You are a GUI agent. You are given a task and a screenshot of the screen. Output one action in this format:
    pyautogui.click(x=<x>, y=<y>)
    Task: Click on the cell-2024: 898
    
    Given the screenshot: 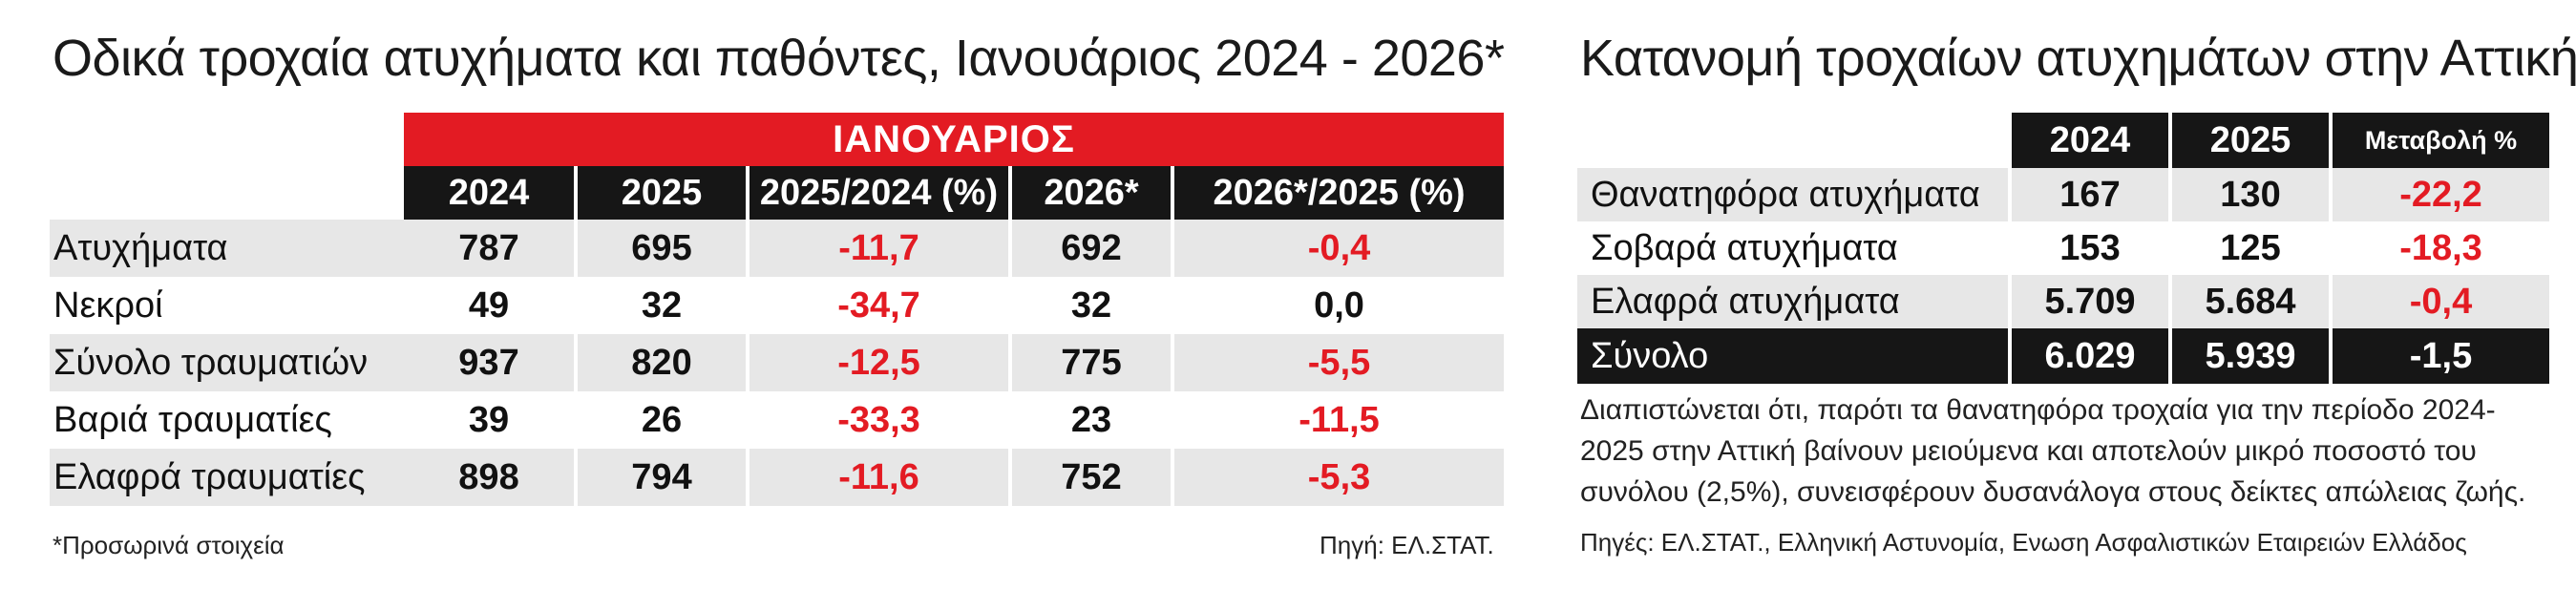 What is the action you would take?
    pyautogui.click(x=490, y=477)
    